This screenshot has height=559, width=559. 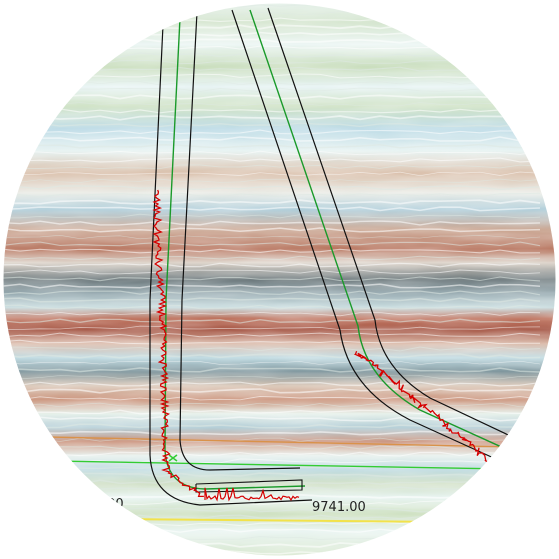 I want to click on depth-label-right: 9741.00, so click(x=339, y=507).